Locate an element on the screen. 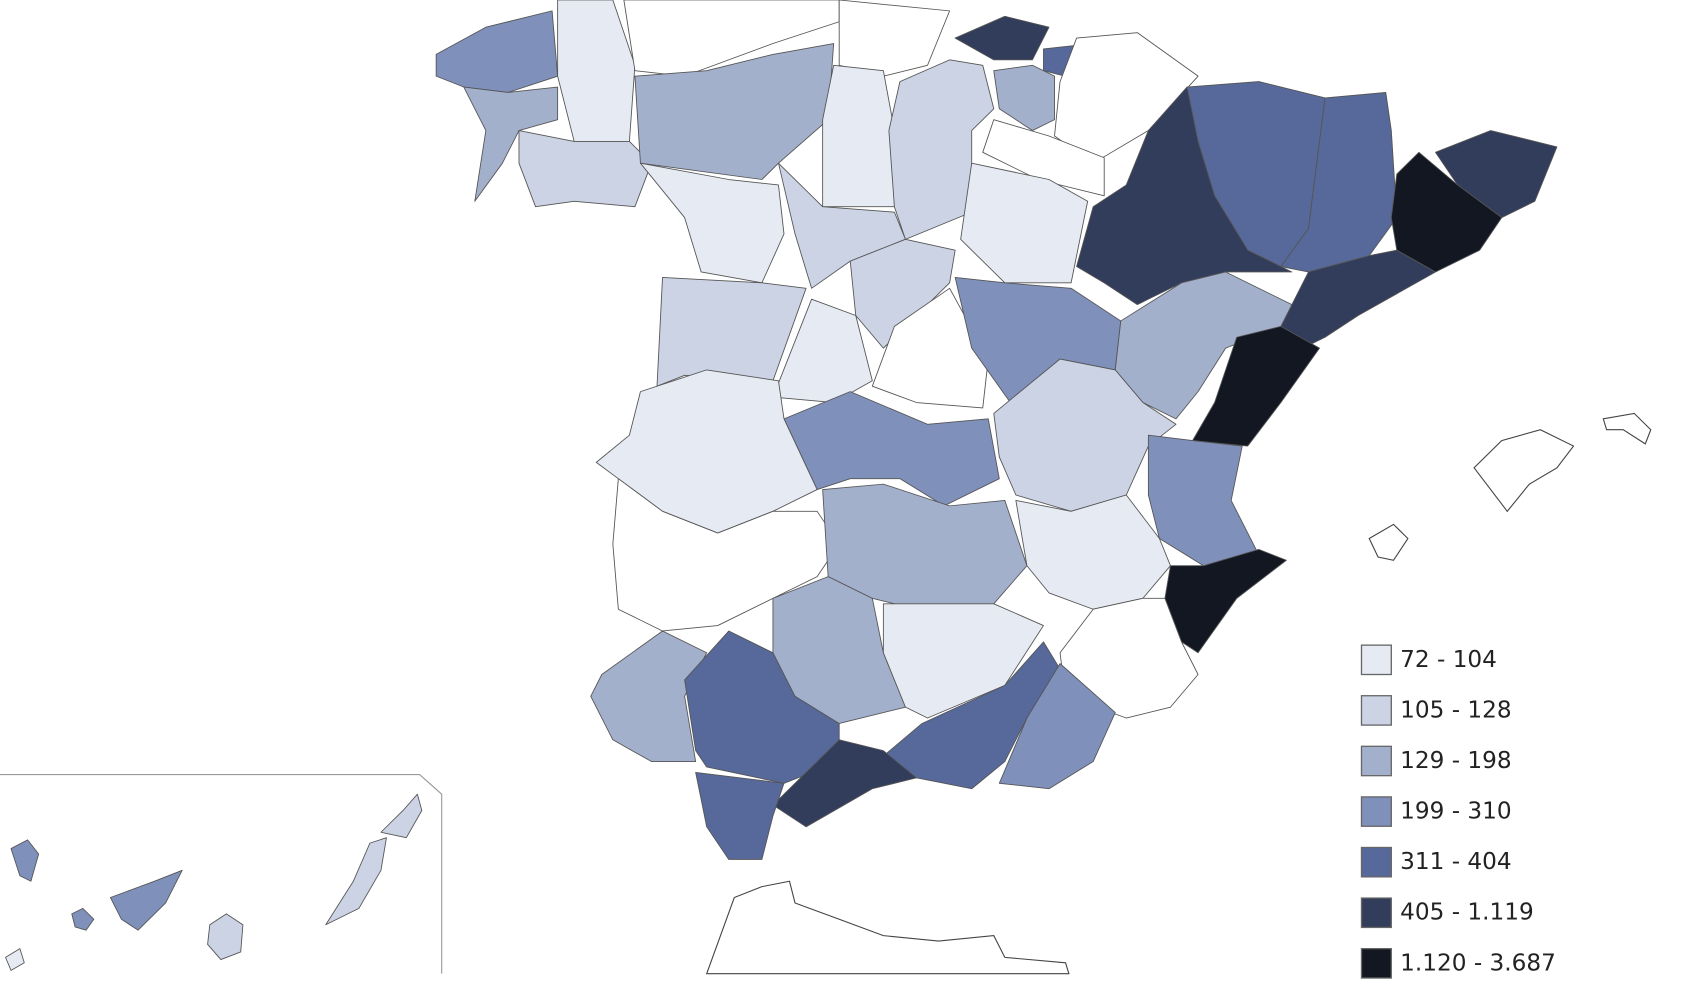 Image resolution: width=1706 pixels, height=990 pixels. balearic-islands is located at coordinates (1510, 486).